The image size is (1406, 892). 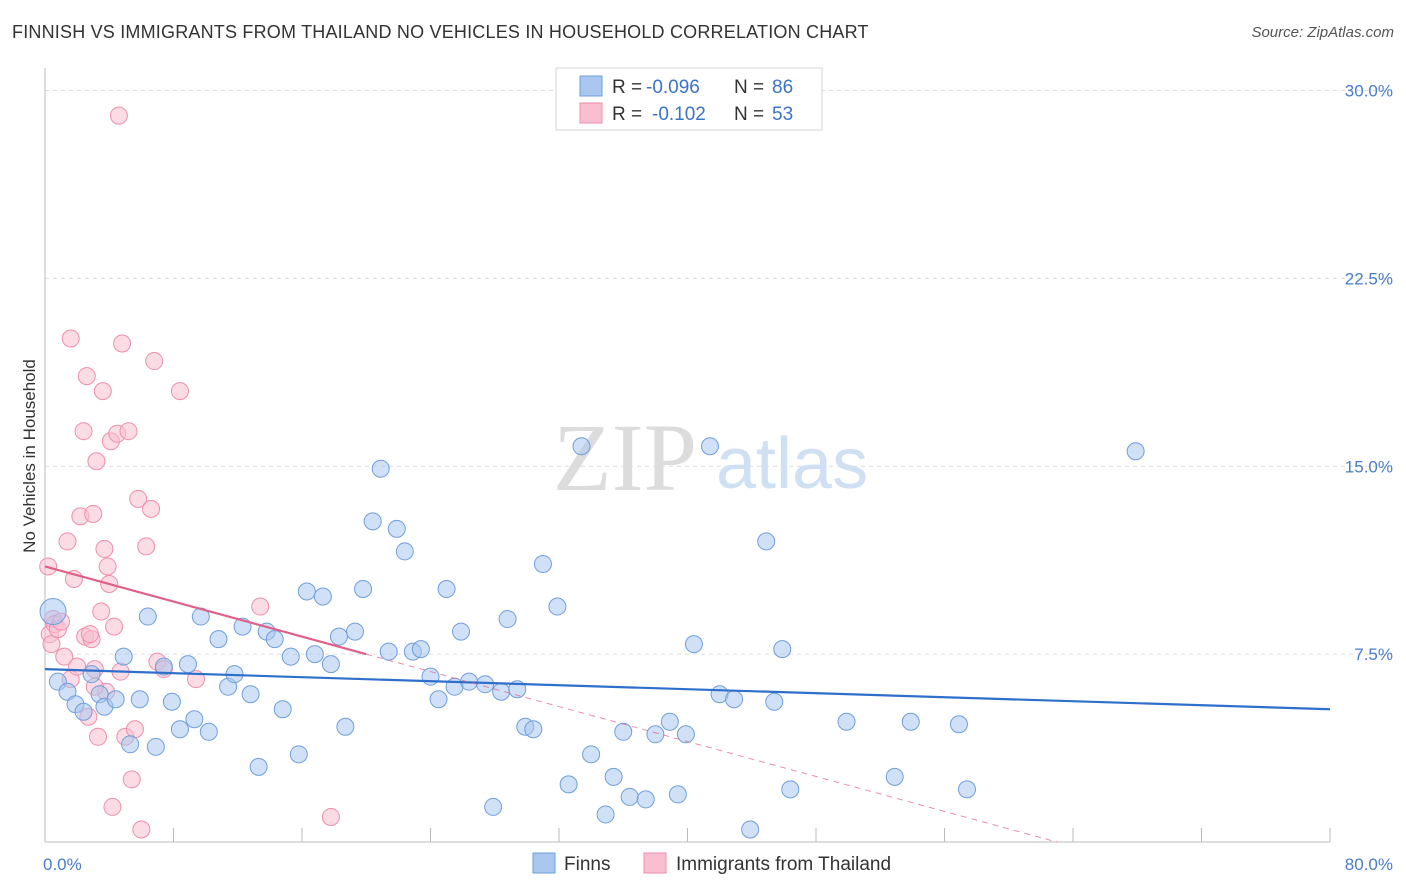 I want to click on y-tick-label-3: 30.0%, so click(x=1369, y=91).